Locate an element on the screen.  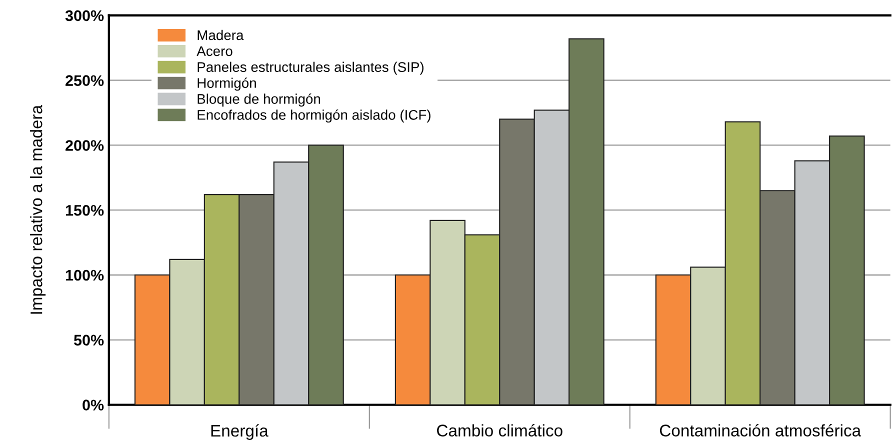
y-tick-label: 150% is located at coordinates (85, 210).